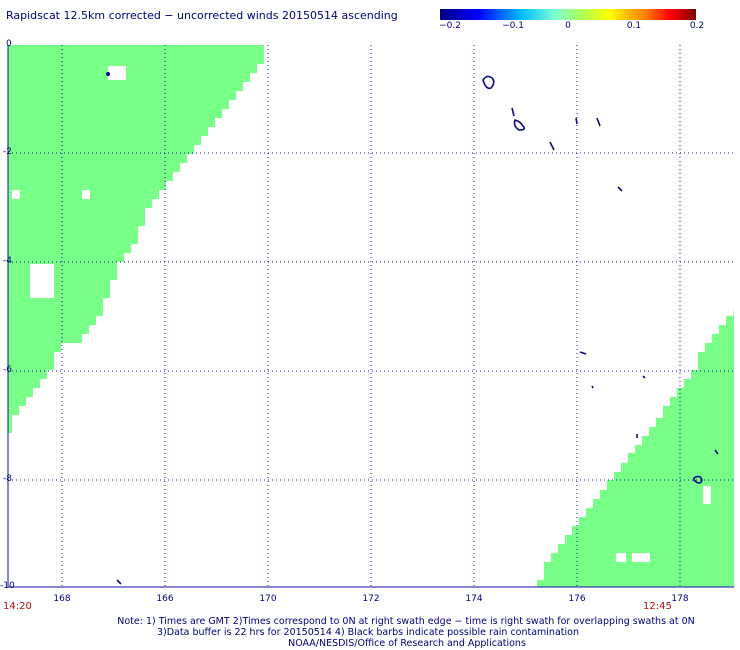 Image resolution: width=740 pixels, height=650 pixels. Describe the element at coordinates (165, 599) in the screenshot. I see `x-tick-label: 166` at that location.